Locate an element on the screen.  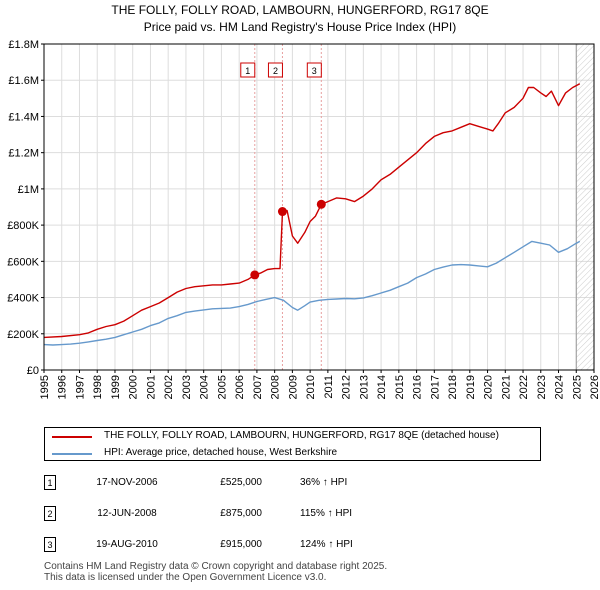
y-tick-label: £1.2M is located at coordinates (23, 154).